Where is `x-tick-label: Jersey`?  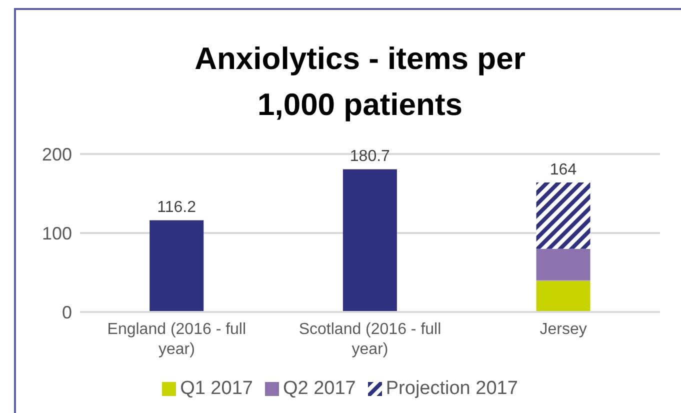
x-tick-label: Jersey is located at coordinates (563, 329).